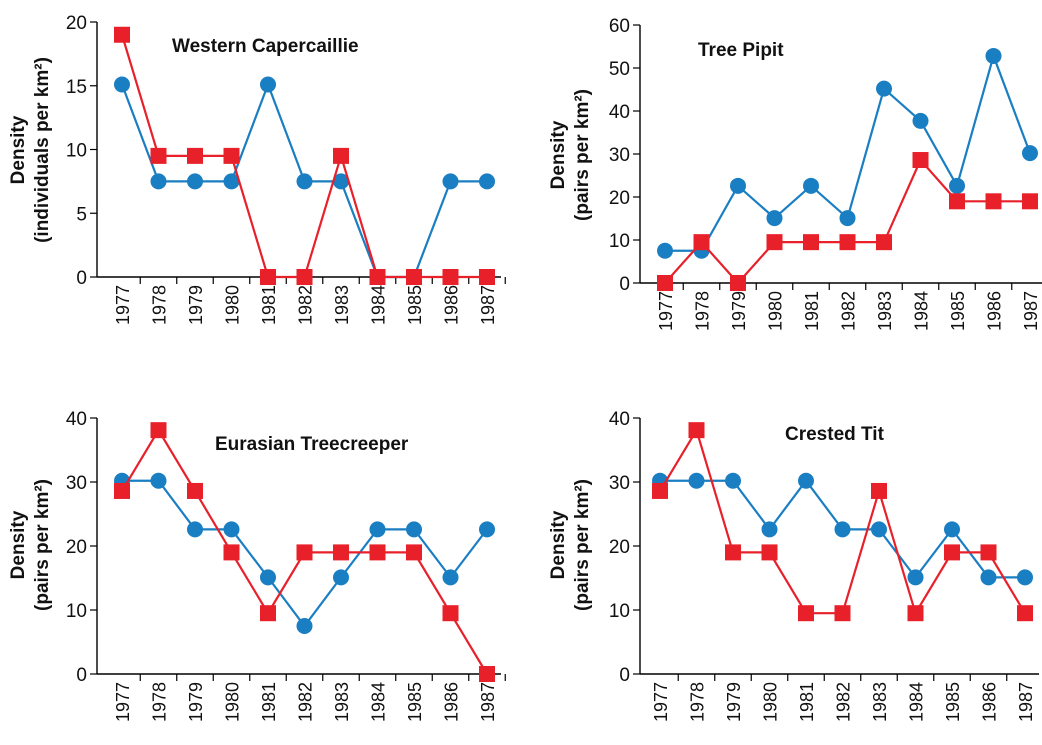 The image size is (1042, 745). What do you see at coordinates (619, 26) in the screenshot?
I see `y-tick-label: 60` at bounding box center [619, 26].